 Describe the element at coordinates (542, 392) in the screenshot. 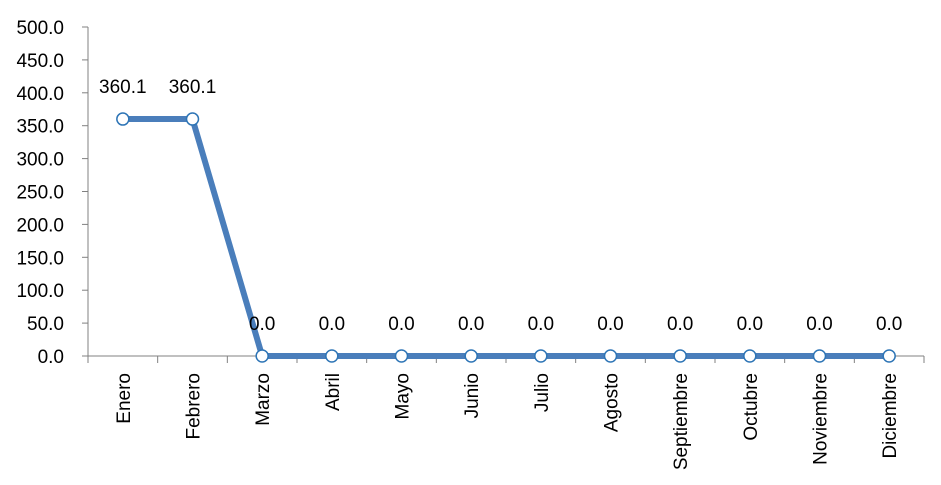

I see `x-tick-label: Julio` at that location.